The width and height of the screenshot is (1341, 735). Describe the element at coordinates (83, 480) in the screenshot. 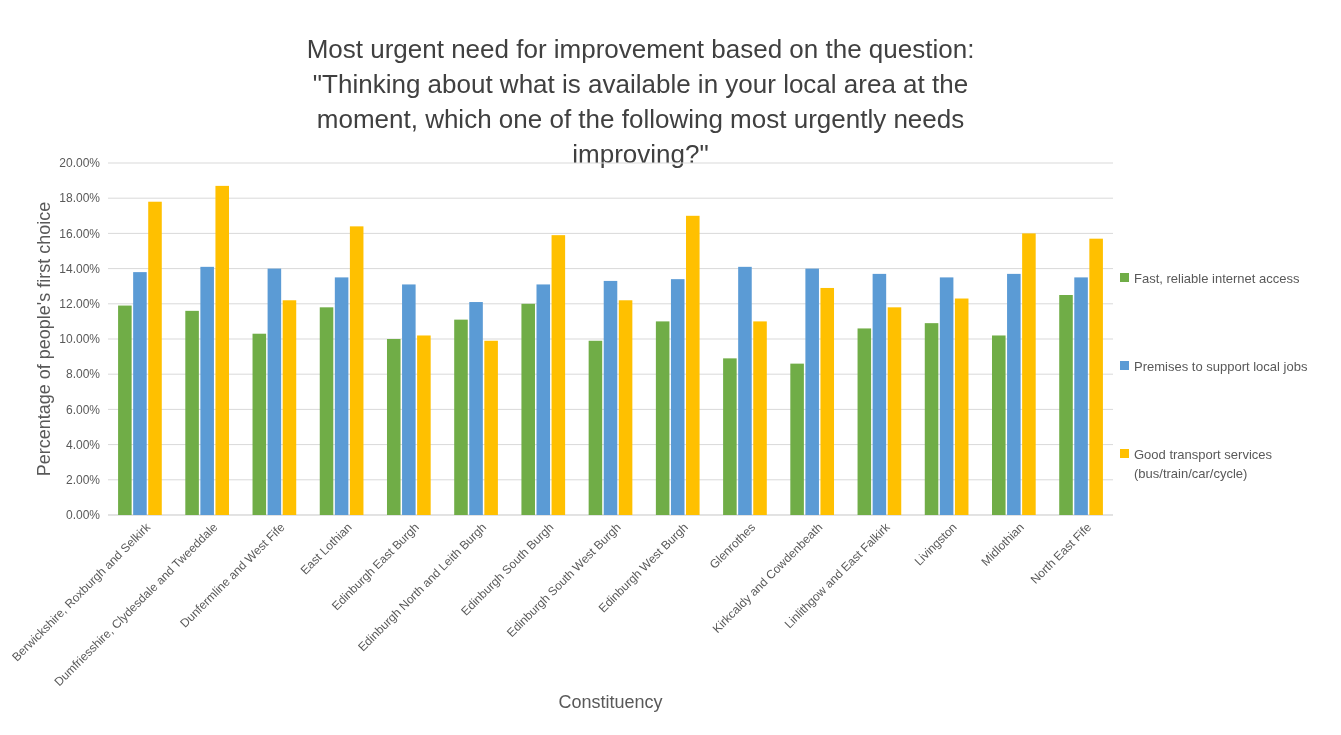

I see `y-tick-label: 2.00%` at that location.